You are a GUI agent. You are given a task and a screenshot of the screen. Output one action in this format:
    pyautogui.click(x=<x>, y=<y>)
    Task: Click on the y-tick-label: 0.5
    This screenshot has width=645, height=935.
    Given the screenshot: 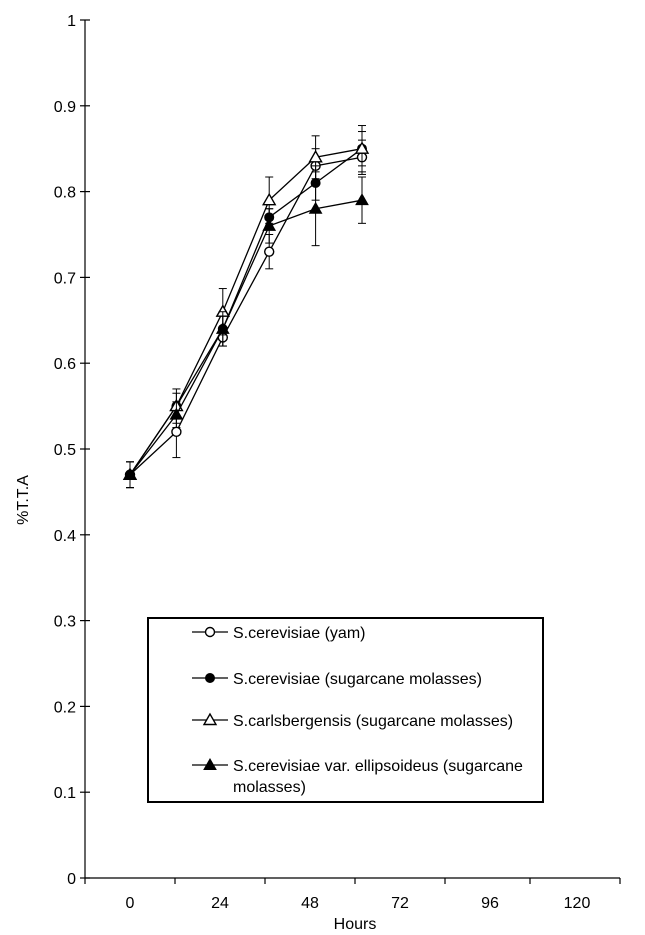 What is the action you would take?
    pyautogui.click(x=65, y=450)
    